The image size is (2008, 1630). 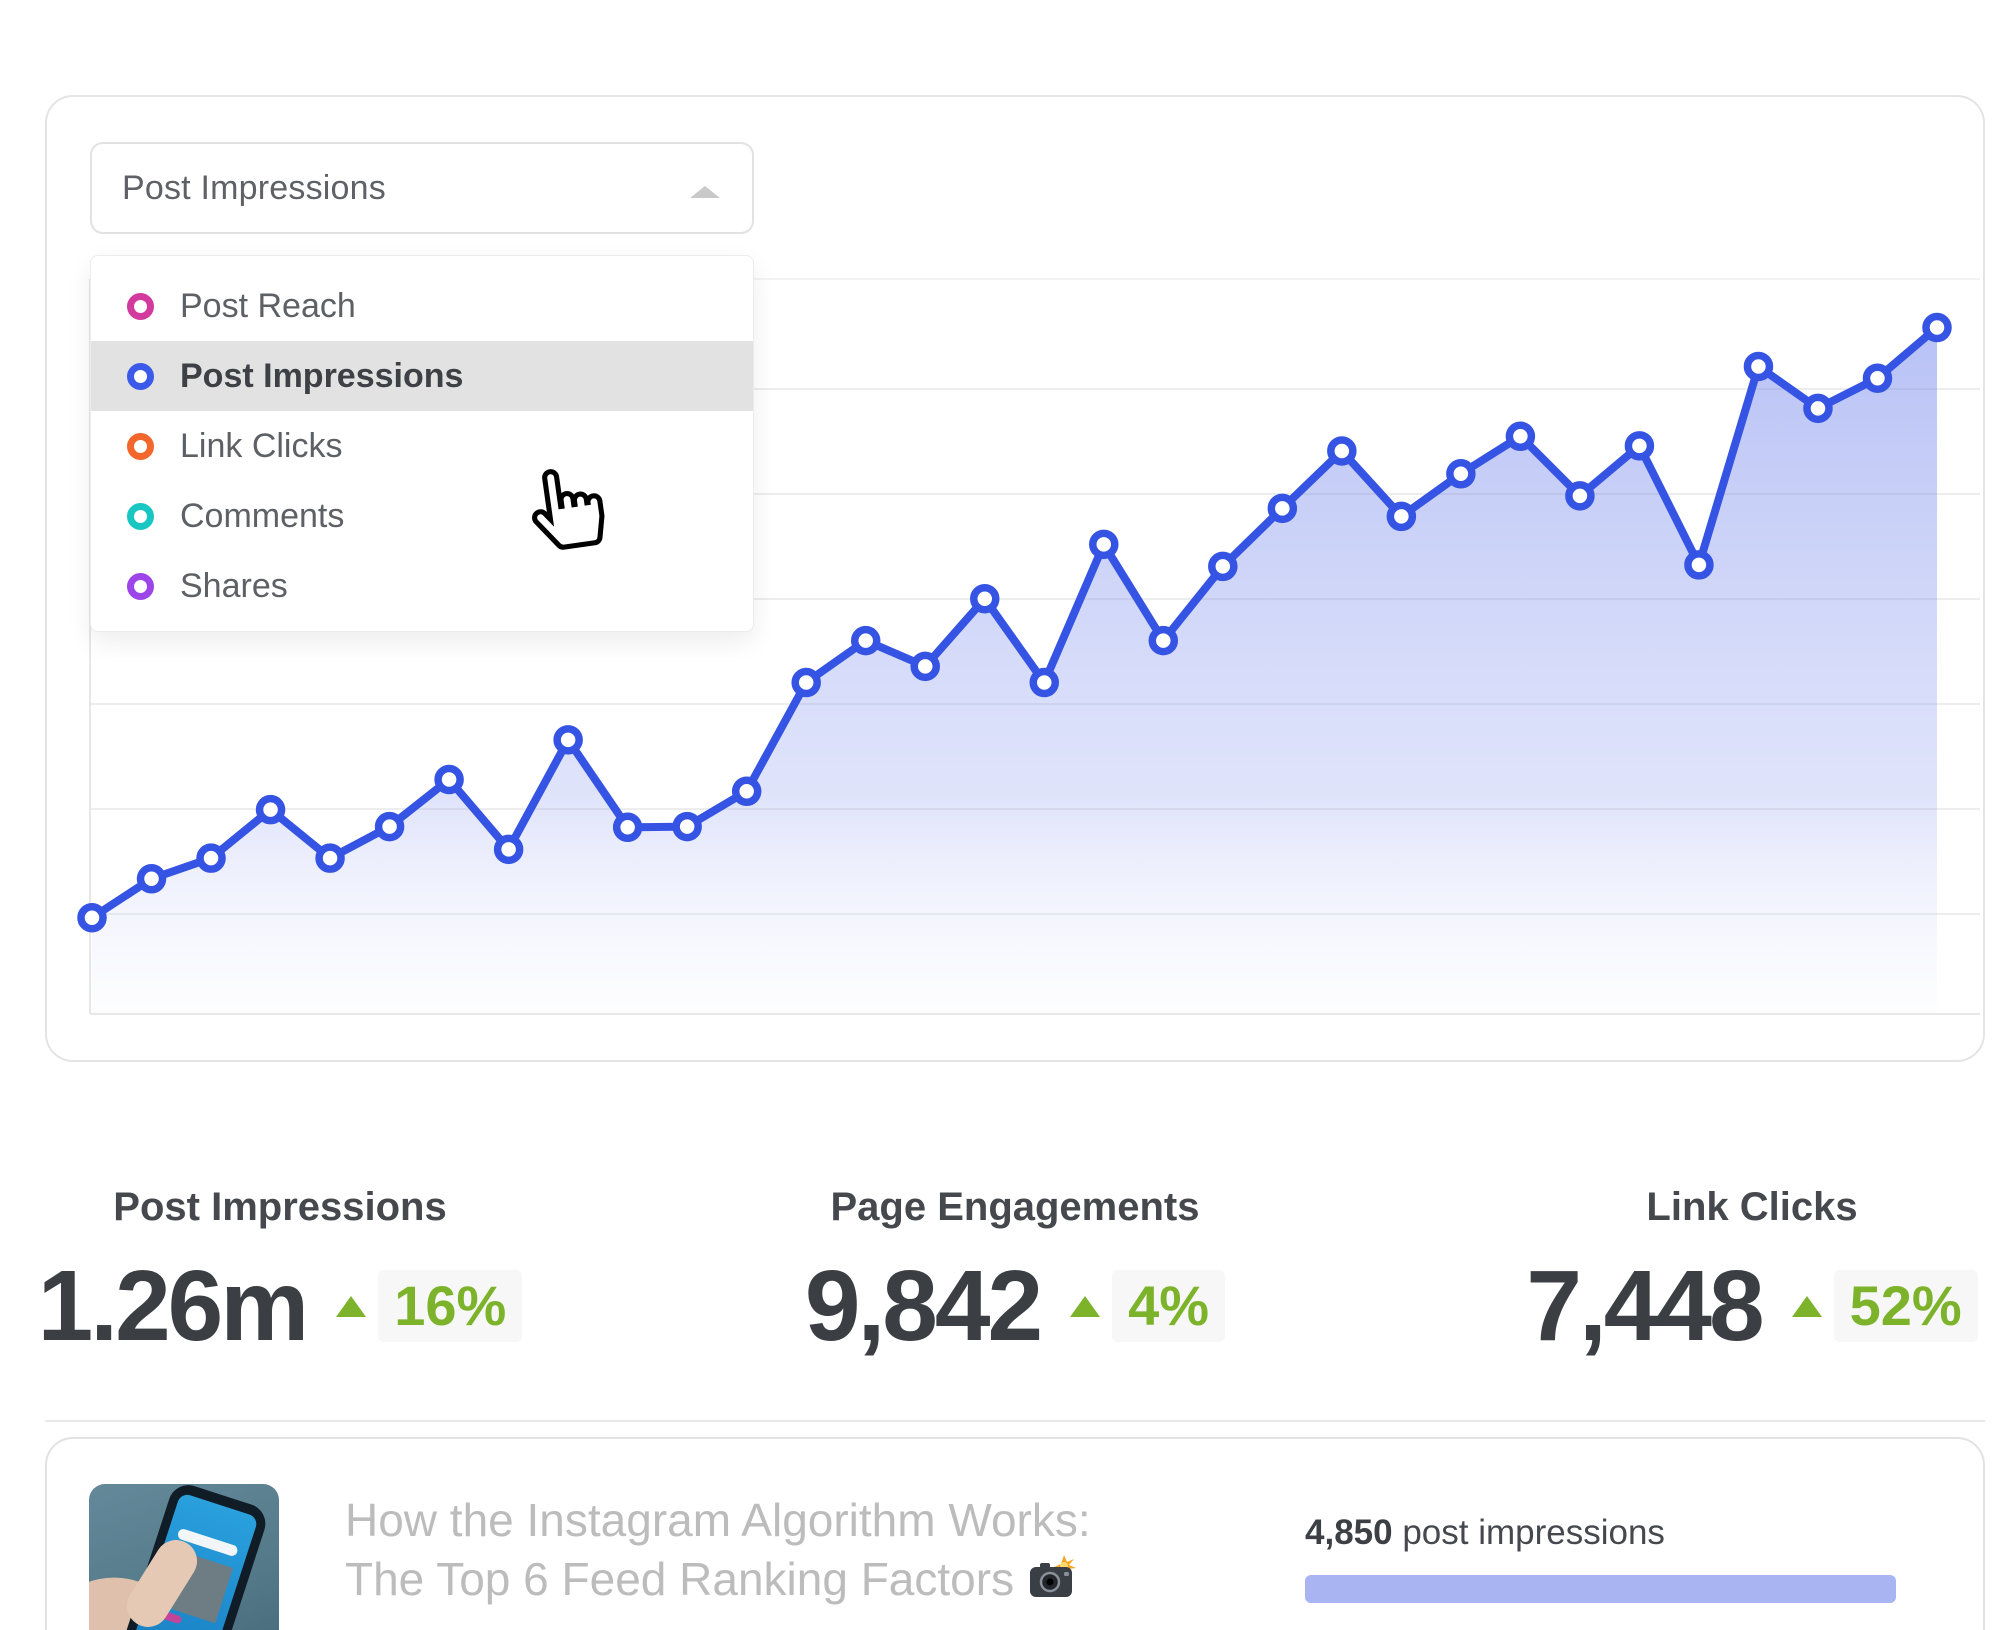 What do you see at coordinates (422, 188) in the screenshot?
I see `metric-select: Post Impressions` at bounding box center [422, 188].